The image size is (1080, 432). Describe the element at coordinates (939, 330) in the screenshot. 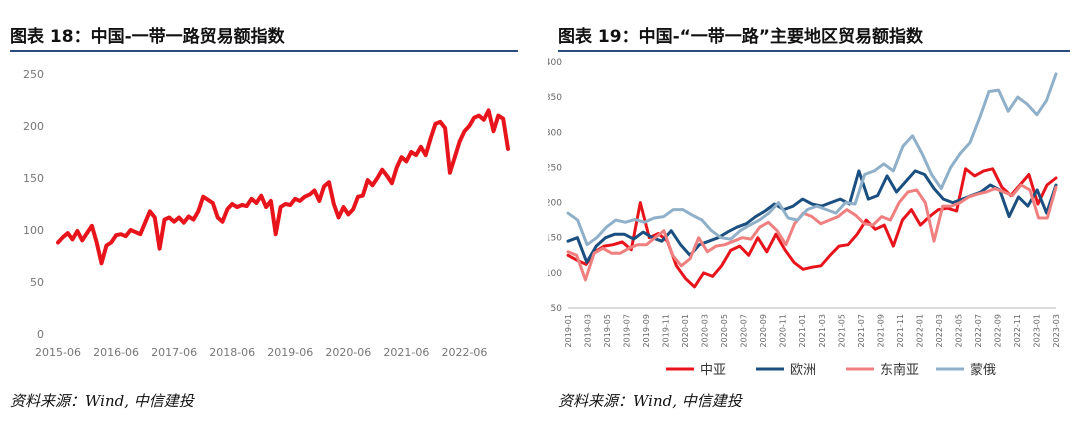

I see `x-tick-label: 2022-03` at that location.